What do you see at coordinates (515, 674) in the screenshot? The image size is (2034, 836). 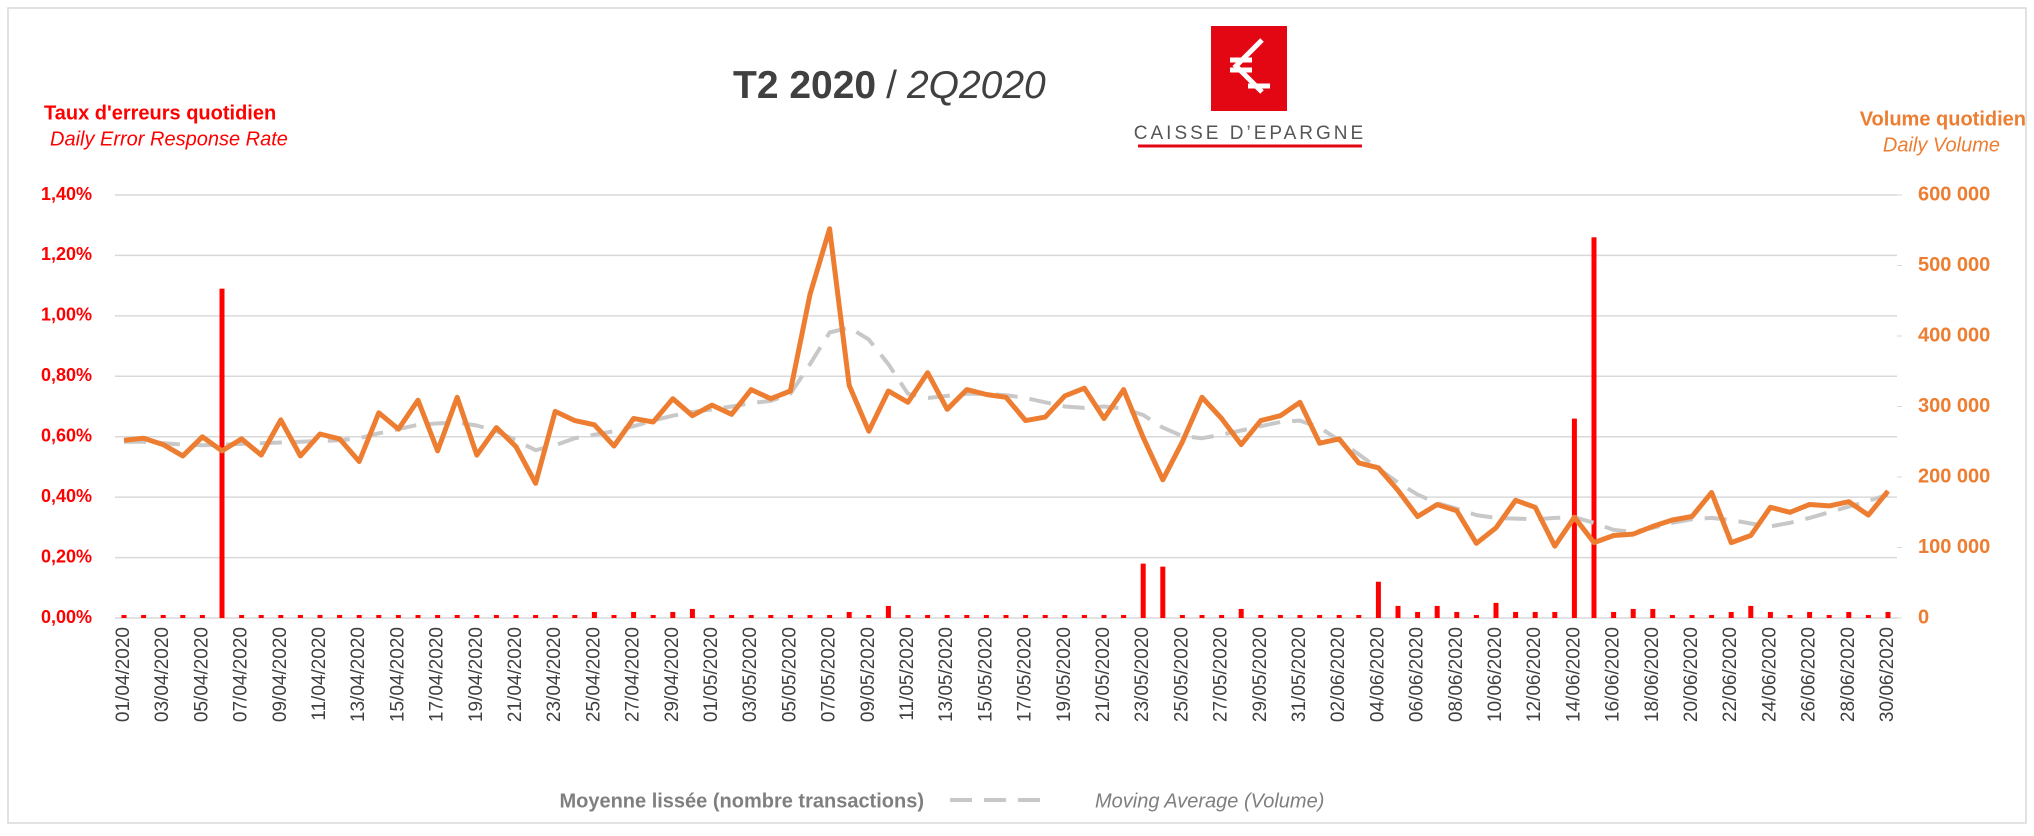 I see `x-tick-label: 21/04/2020` at bounding box center [515, 674].